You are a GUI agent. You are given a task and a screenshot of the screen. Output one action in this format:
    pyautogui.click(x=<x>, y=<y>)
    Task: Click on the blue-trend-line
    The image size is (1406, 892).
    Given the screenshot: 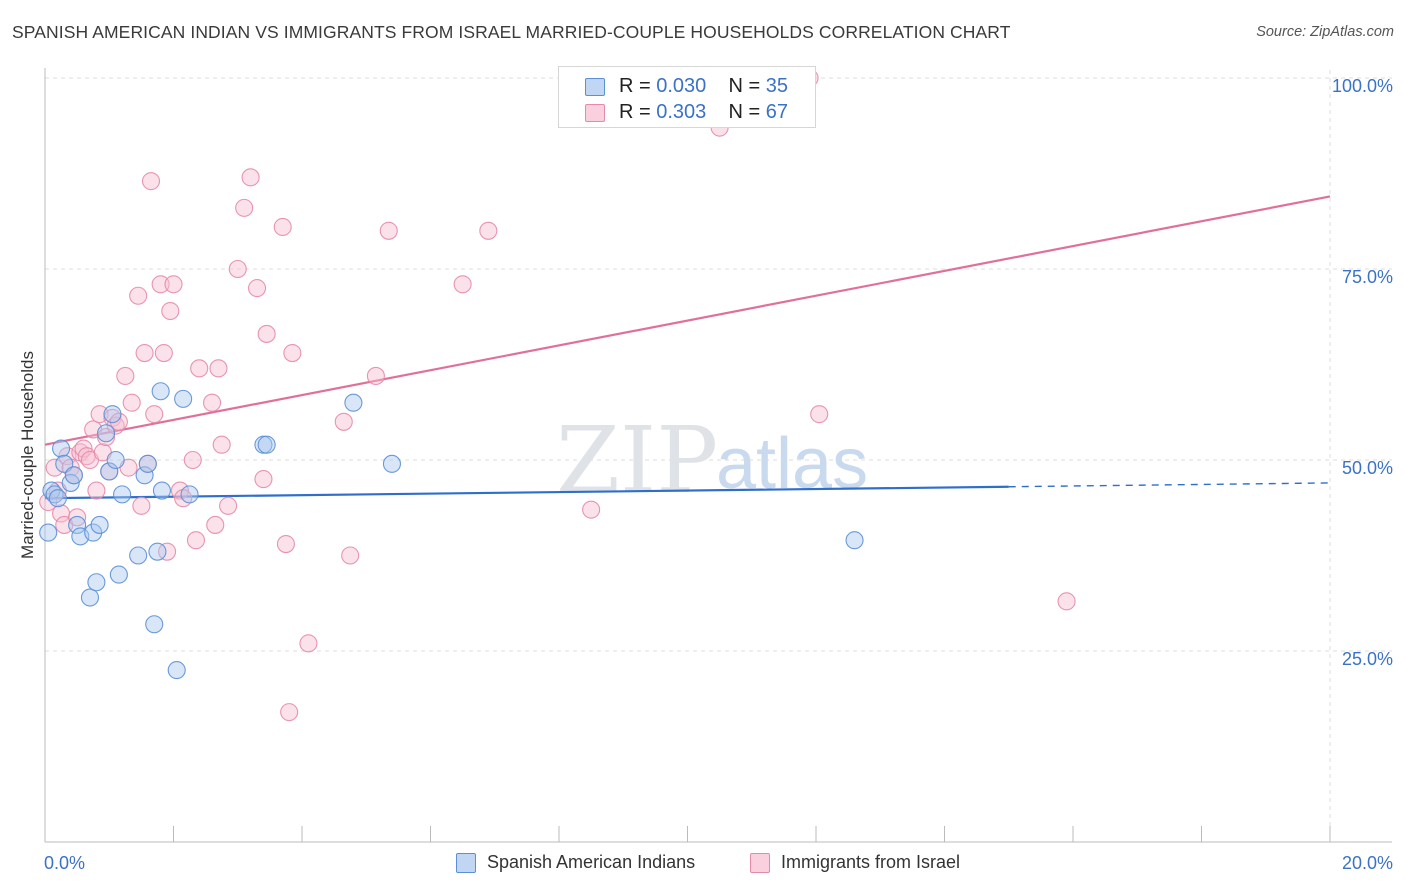 What is the action you would take?
    pyautogui.click(x=526, y=492)
    